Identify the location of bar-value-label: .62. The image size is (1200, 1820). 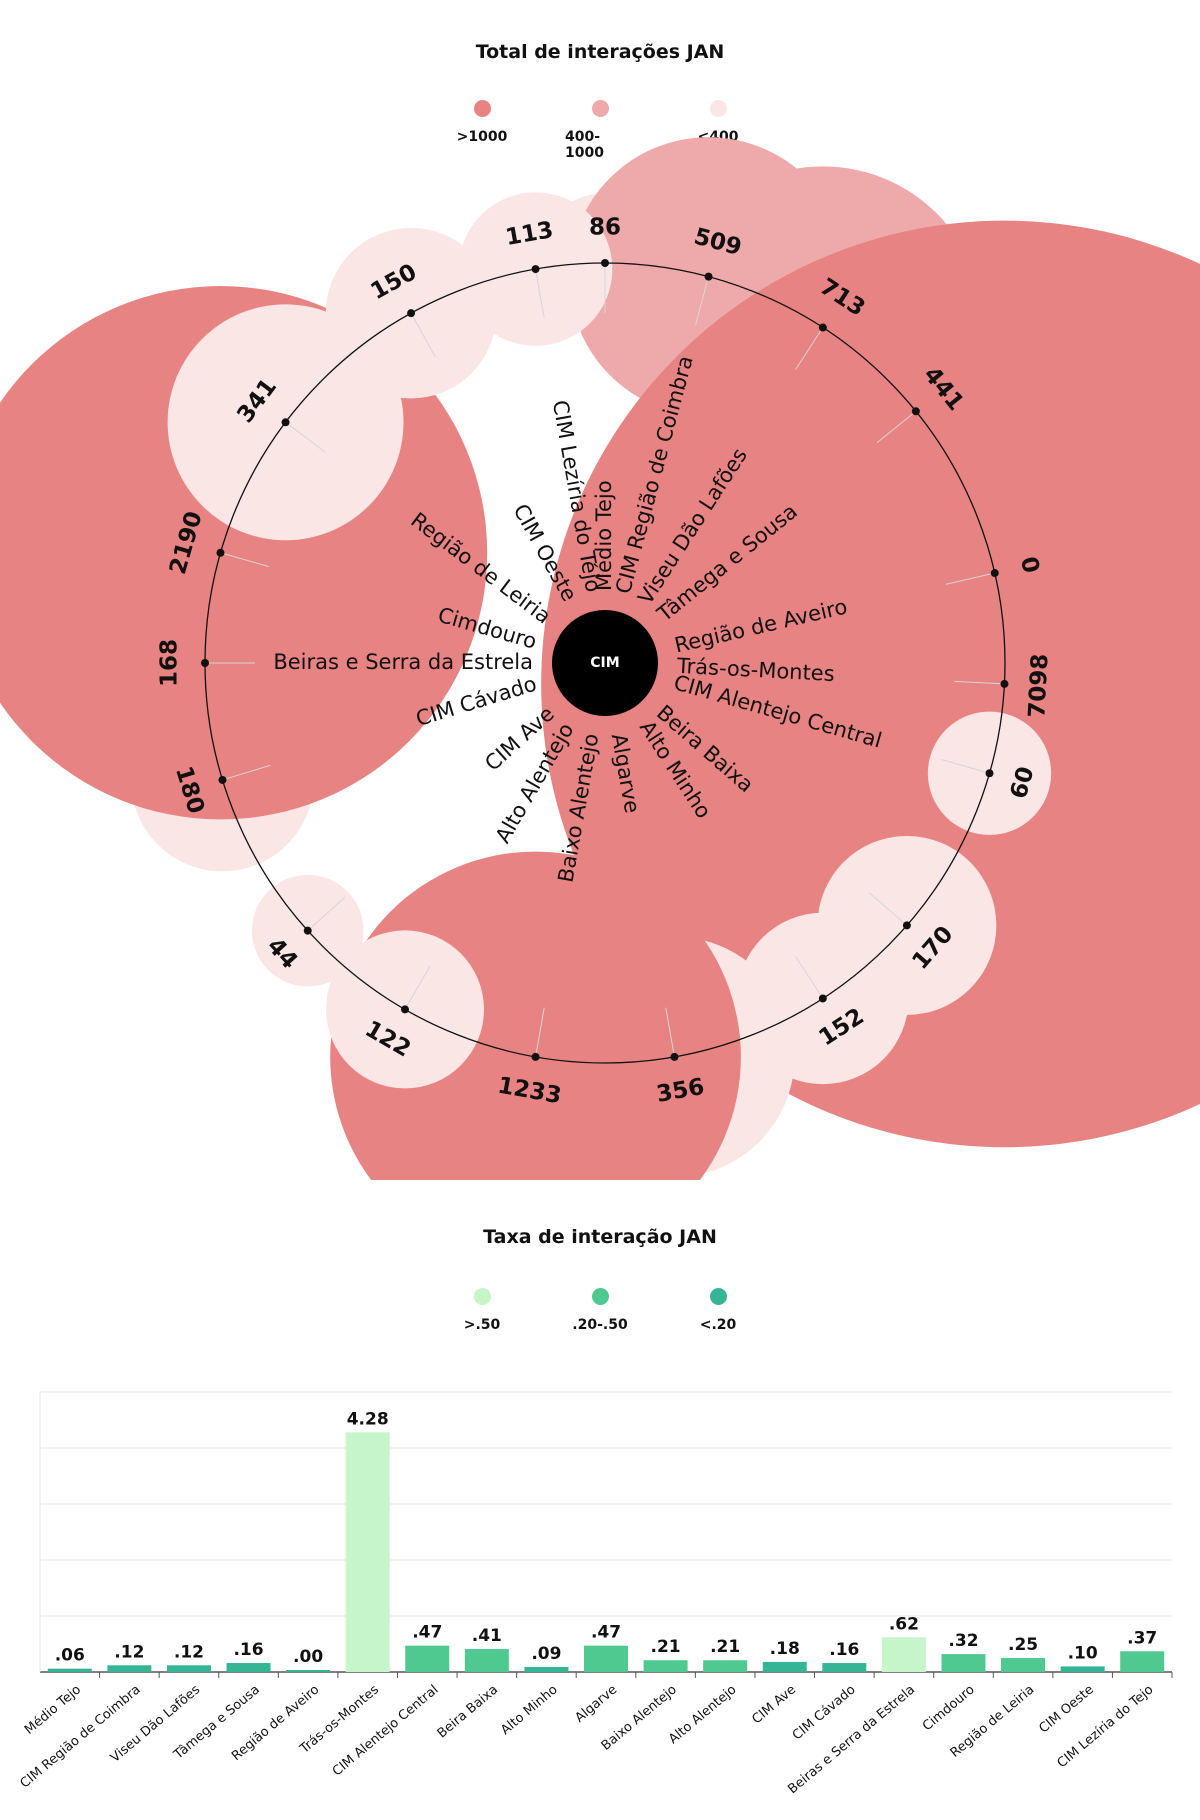
(904, 1624).